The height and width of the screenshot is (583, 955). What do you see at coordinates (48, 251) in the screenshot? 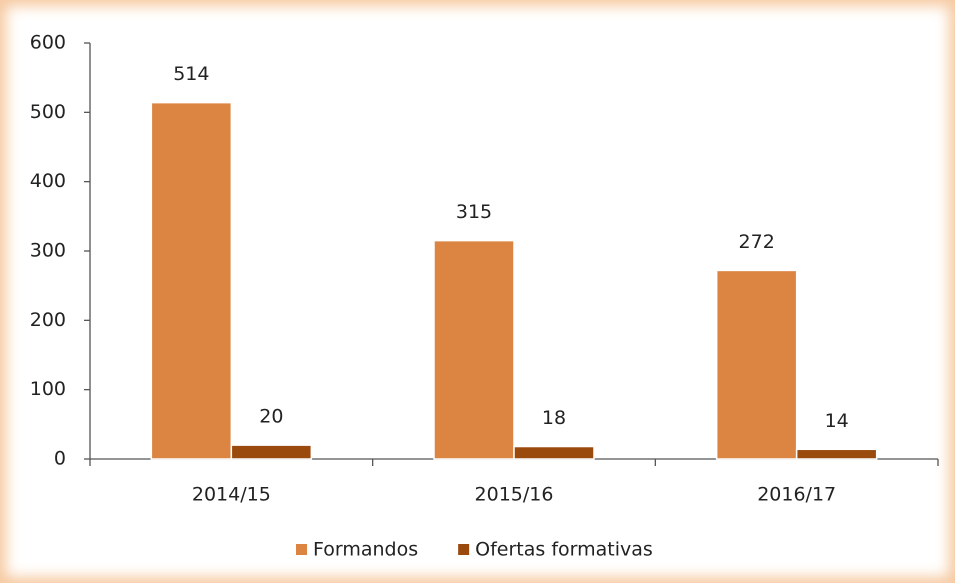
I see `y-tick-label: 300` at bounding box center [48, 251].